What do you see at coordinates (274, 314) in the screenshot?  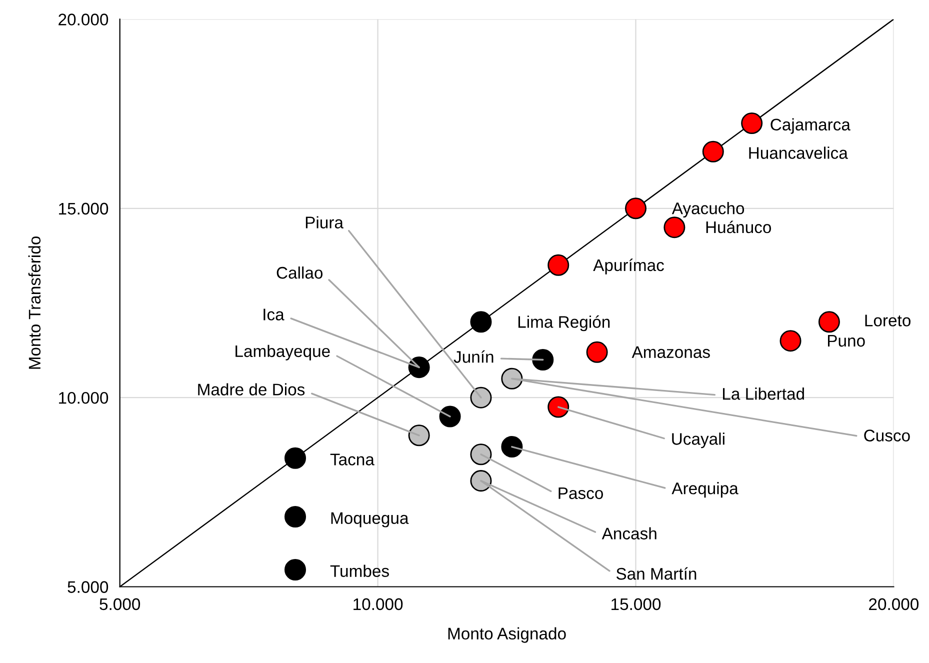 I see `annotation: Ica` at bounding box center [274, 314].